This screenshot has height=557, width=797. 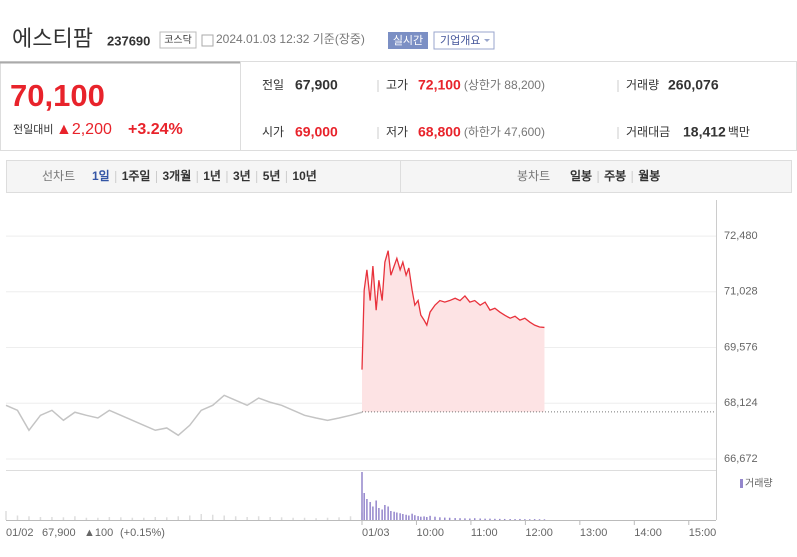 I want to click on y-tick-label: 69,576, so click(x=741, y=347).